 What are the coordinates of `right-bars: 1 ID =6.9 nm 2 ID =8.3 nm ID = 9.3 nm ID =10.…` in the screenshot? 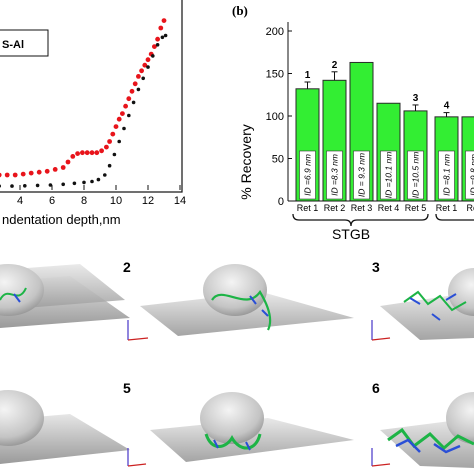 It's located at (384, 131).